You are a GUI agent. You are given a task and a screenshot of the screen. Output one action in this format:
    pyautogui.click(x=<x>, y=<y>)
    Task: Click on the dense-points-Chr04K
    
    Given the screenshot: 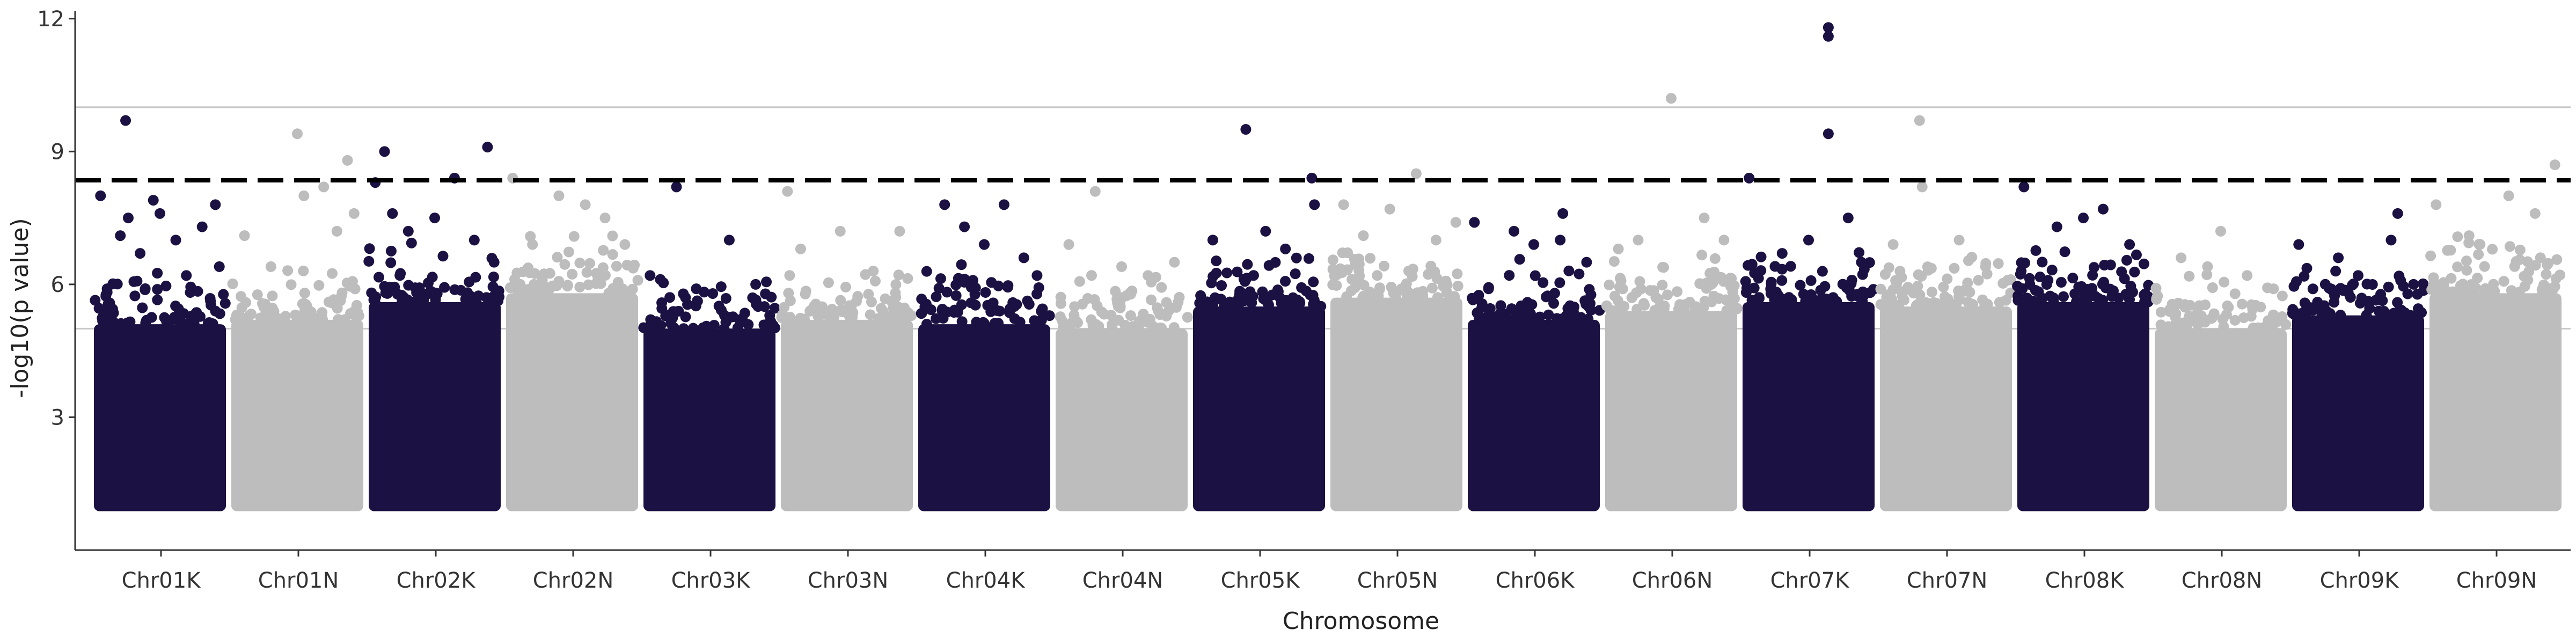 What is the action you would take?
    pyautogui.click(x=984, y=417)
    